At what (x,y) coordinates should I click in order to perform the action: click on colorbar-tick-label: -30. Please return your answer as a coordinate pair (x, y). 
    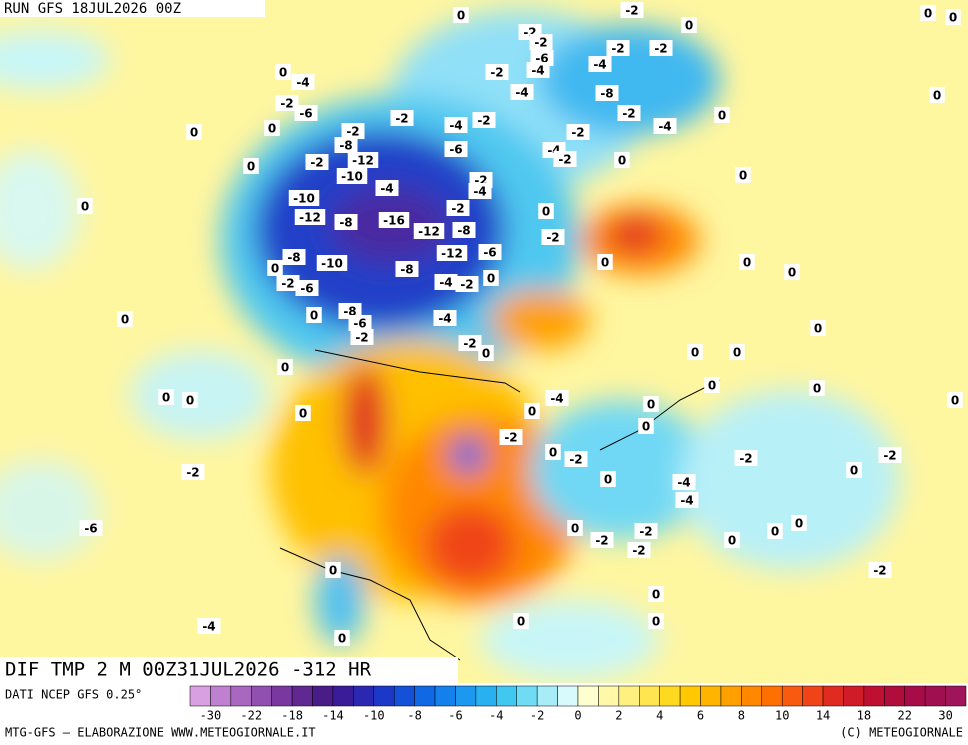
    Looking at the image, I should click on (211, 716).